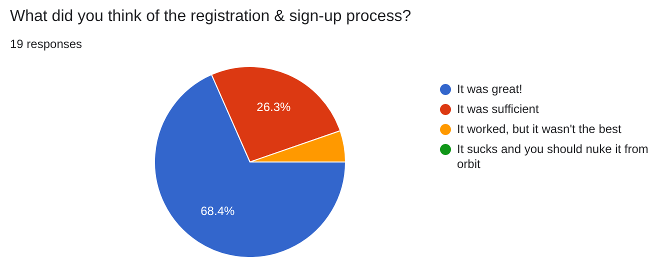 Image resolution: width=660 pixels, height=264 pixels. Describe the element at coordinates (489, 89) in the screenshot. I see `legend-label: It was great!` at that location.